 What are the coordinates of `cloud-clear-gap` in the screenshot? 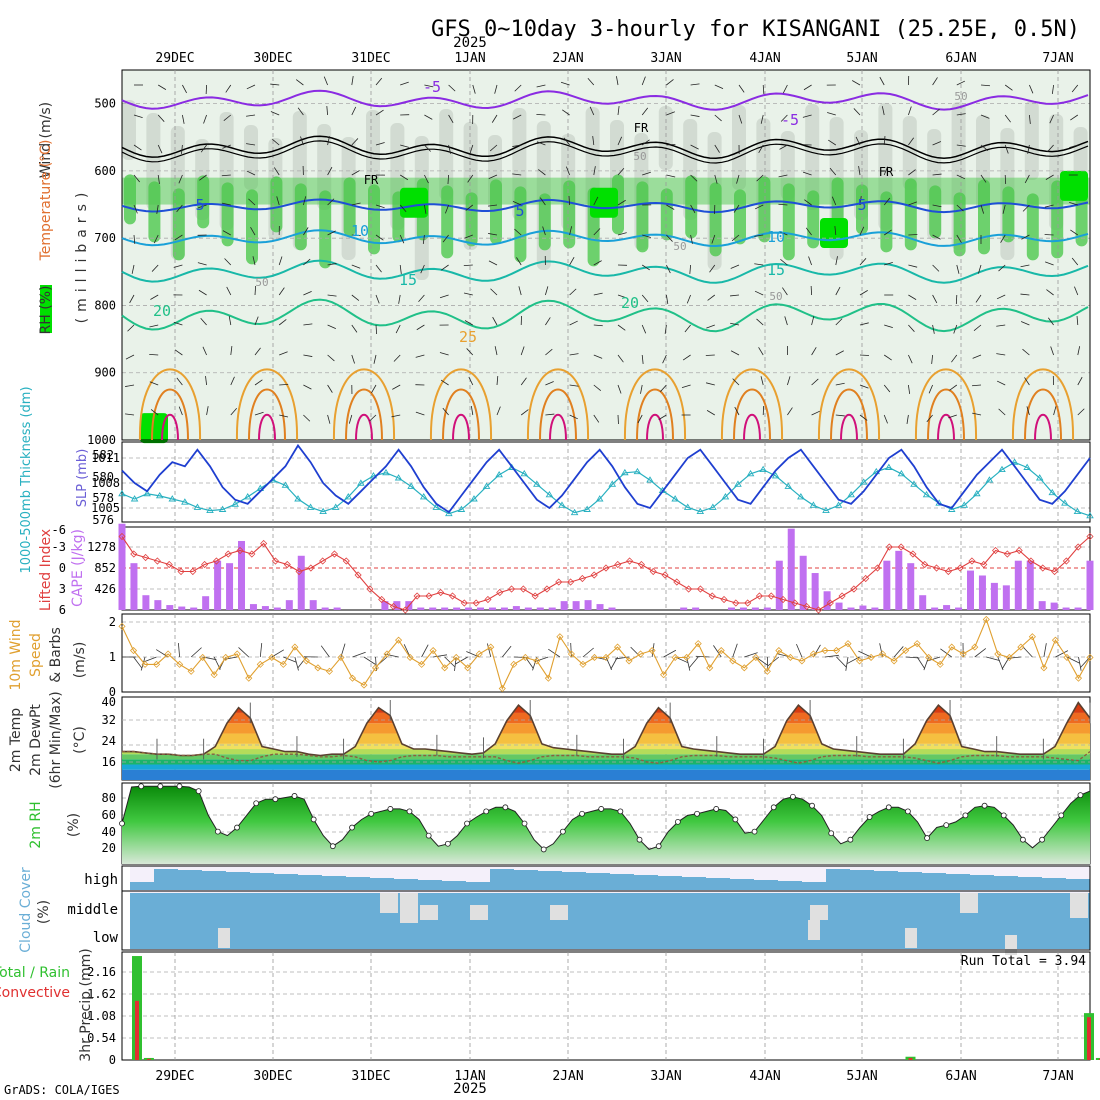 It's located at (429, 912).